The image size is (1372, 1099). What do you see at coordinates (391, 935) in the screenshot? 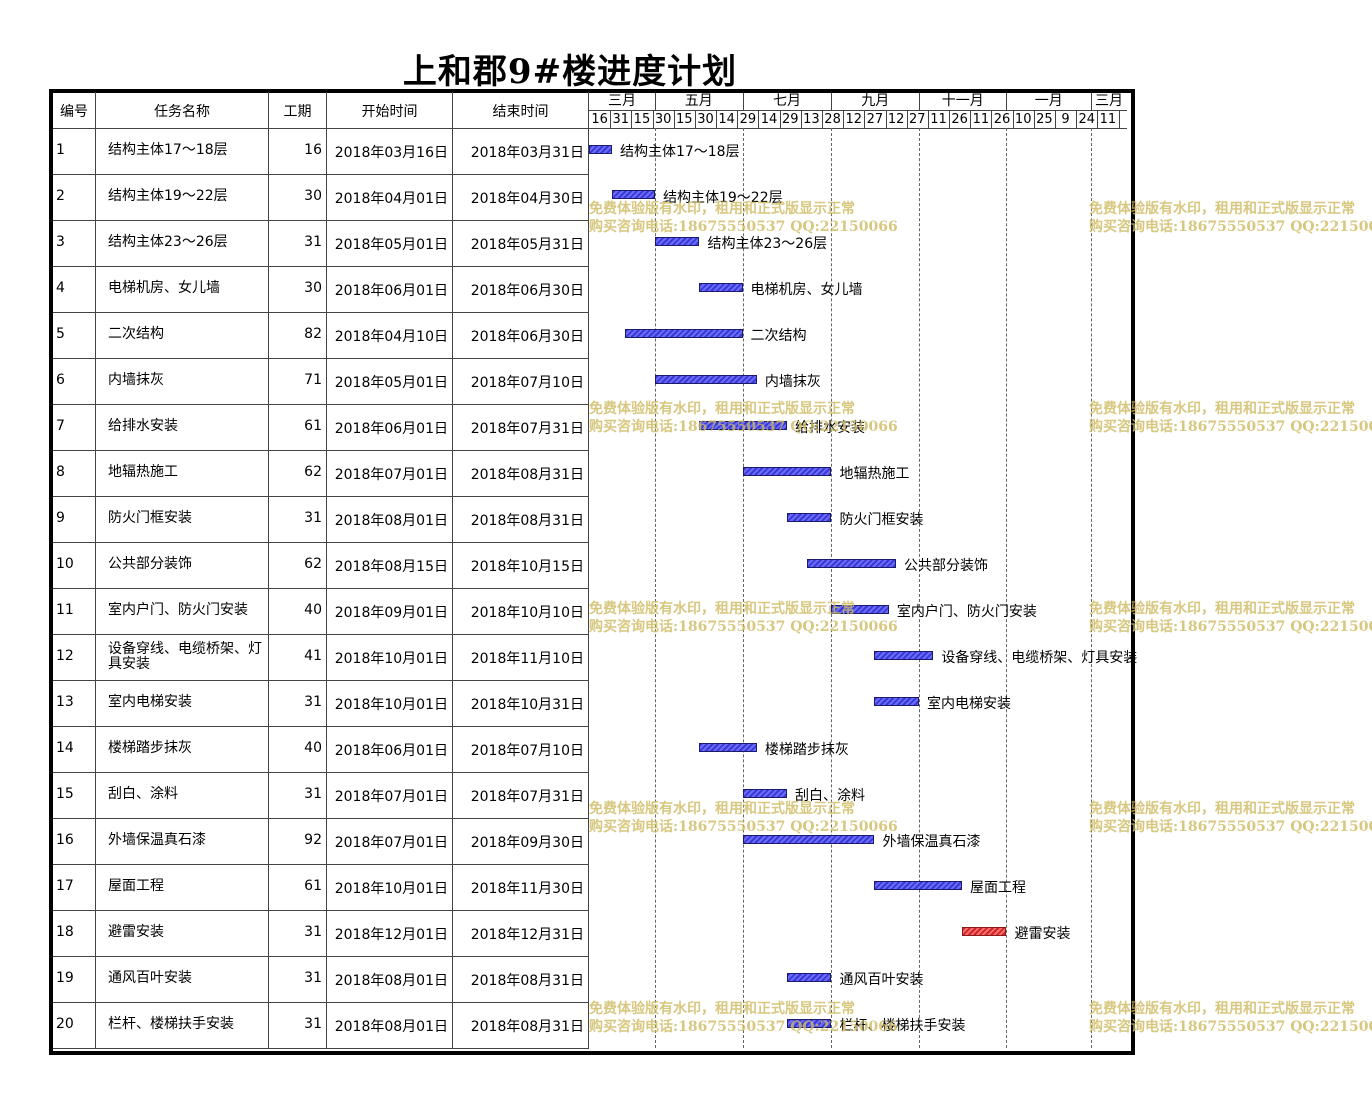
I see `task-start: 2018年12月01日` at bounding box center [391, 935].